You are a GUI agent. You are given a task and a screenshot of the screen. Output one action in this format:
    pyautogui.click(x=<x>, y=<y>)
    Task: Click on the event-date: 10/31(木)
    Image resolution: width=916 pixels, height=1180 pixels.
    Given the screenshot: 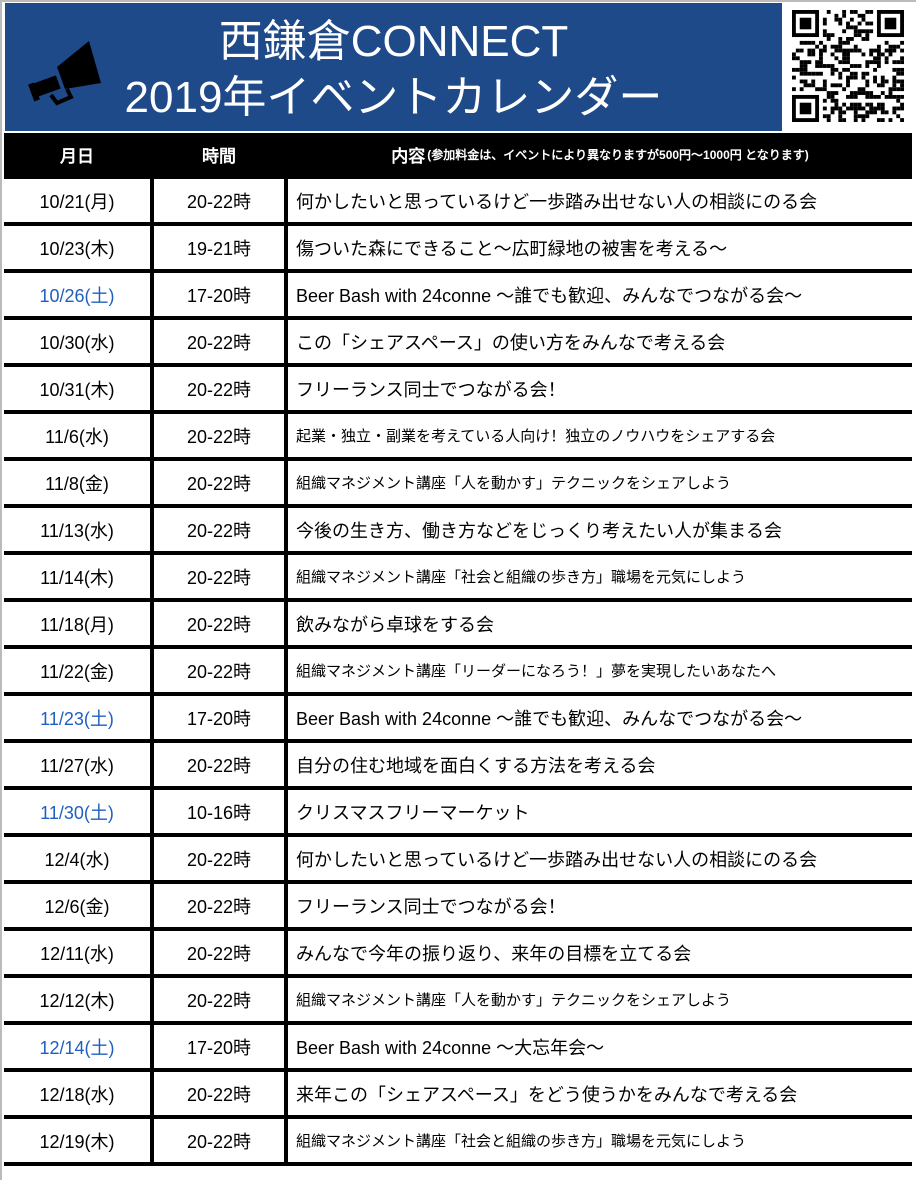 What is the action you would take?
    pyautogui.click(x=77, y=388)
    